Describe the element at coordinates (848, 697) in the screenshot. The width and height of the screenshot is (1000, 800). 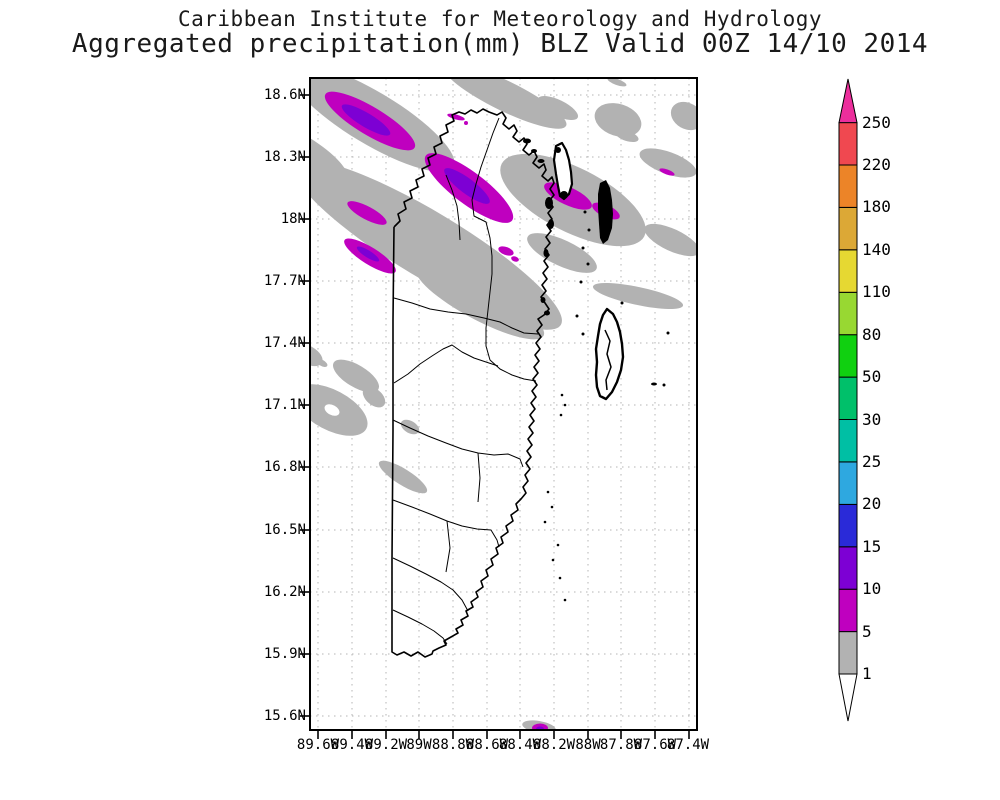
I see `colorbar-bottom-arrow` at that location.